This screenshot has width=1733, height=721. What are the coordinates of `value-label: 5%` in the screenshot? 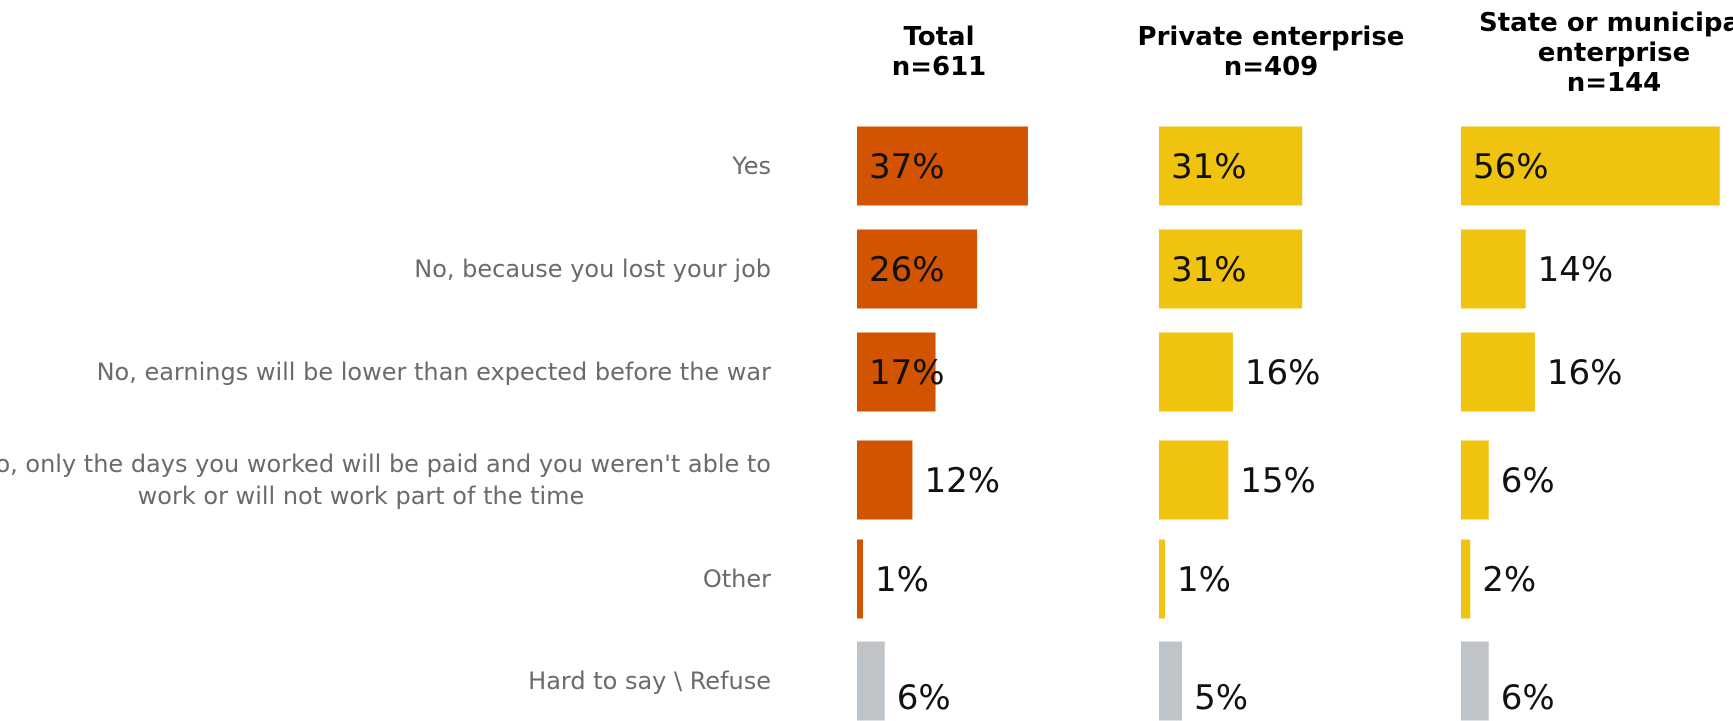 It's located at (1221, 698).